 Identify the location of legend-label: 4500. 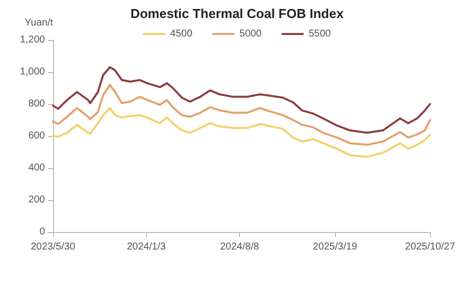
(181, 34).